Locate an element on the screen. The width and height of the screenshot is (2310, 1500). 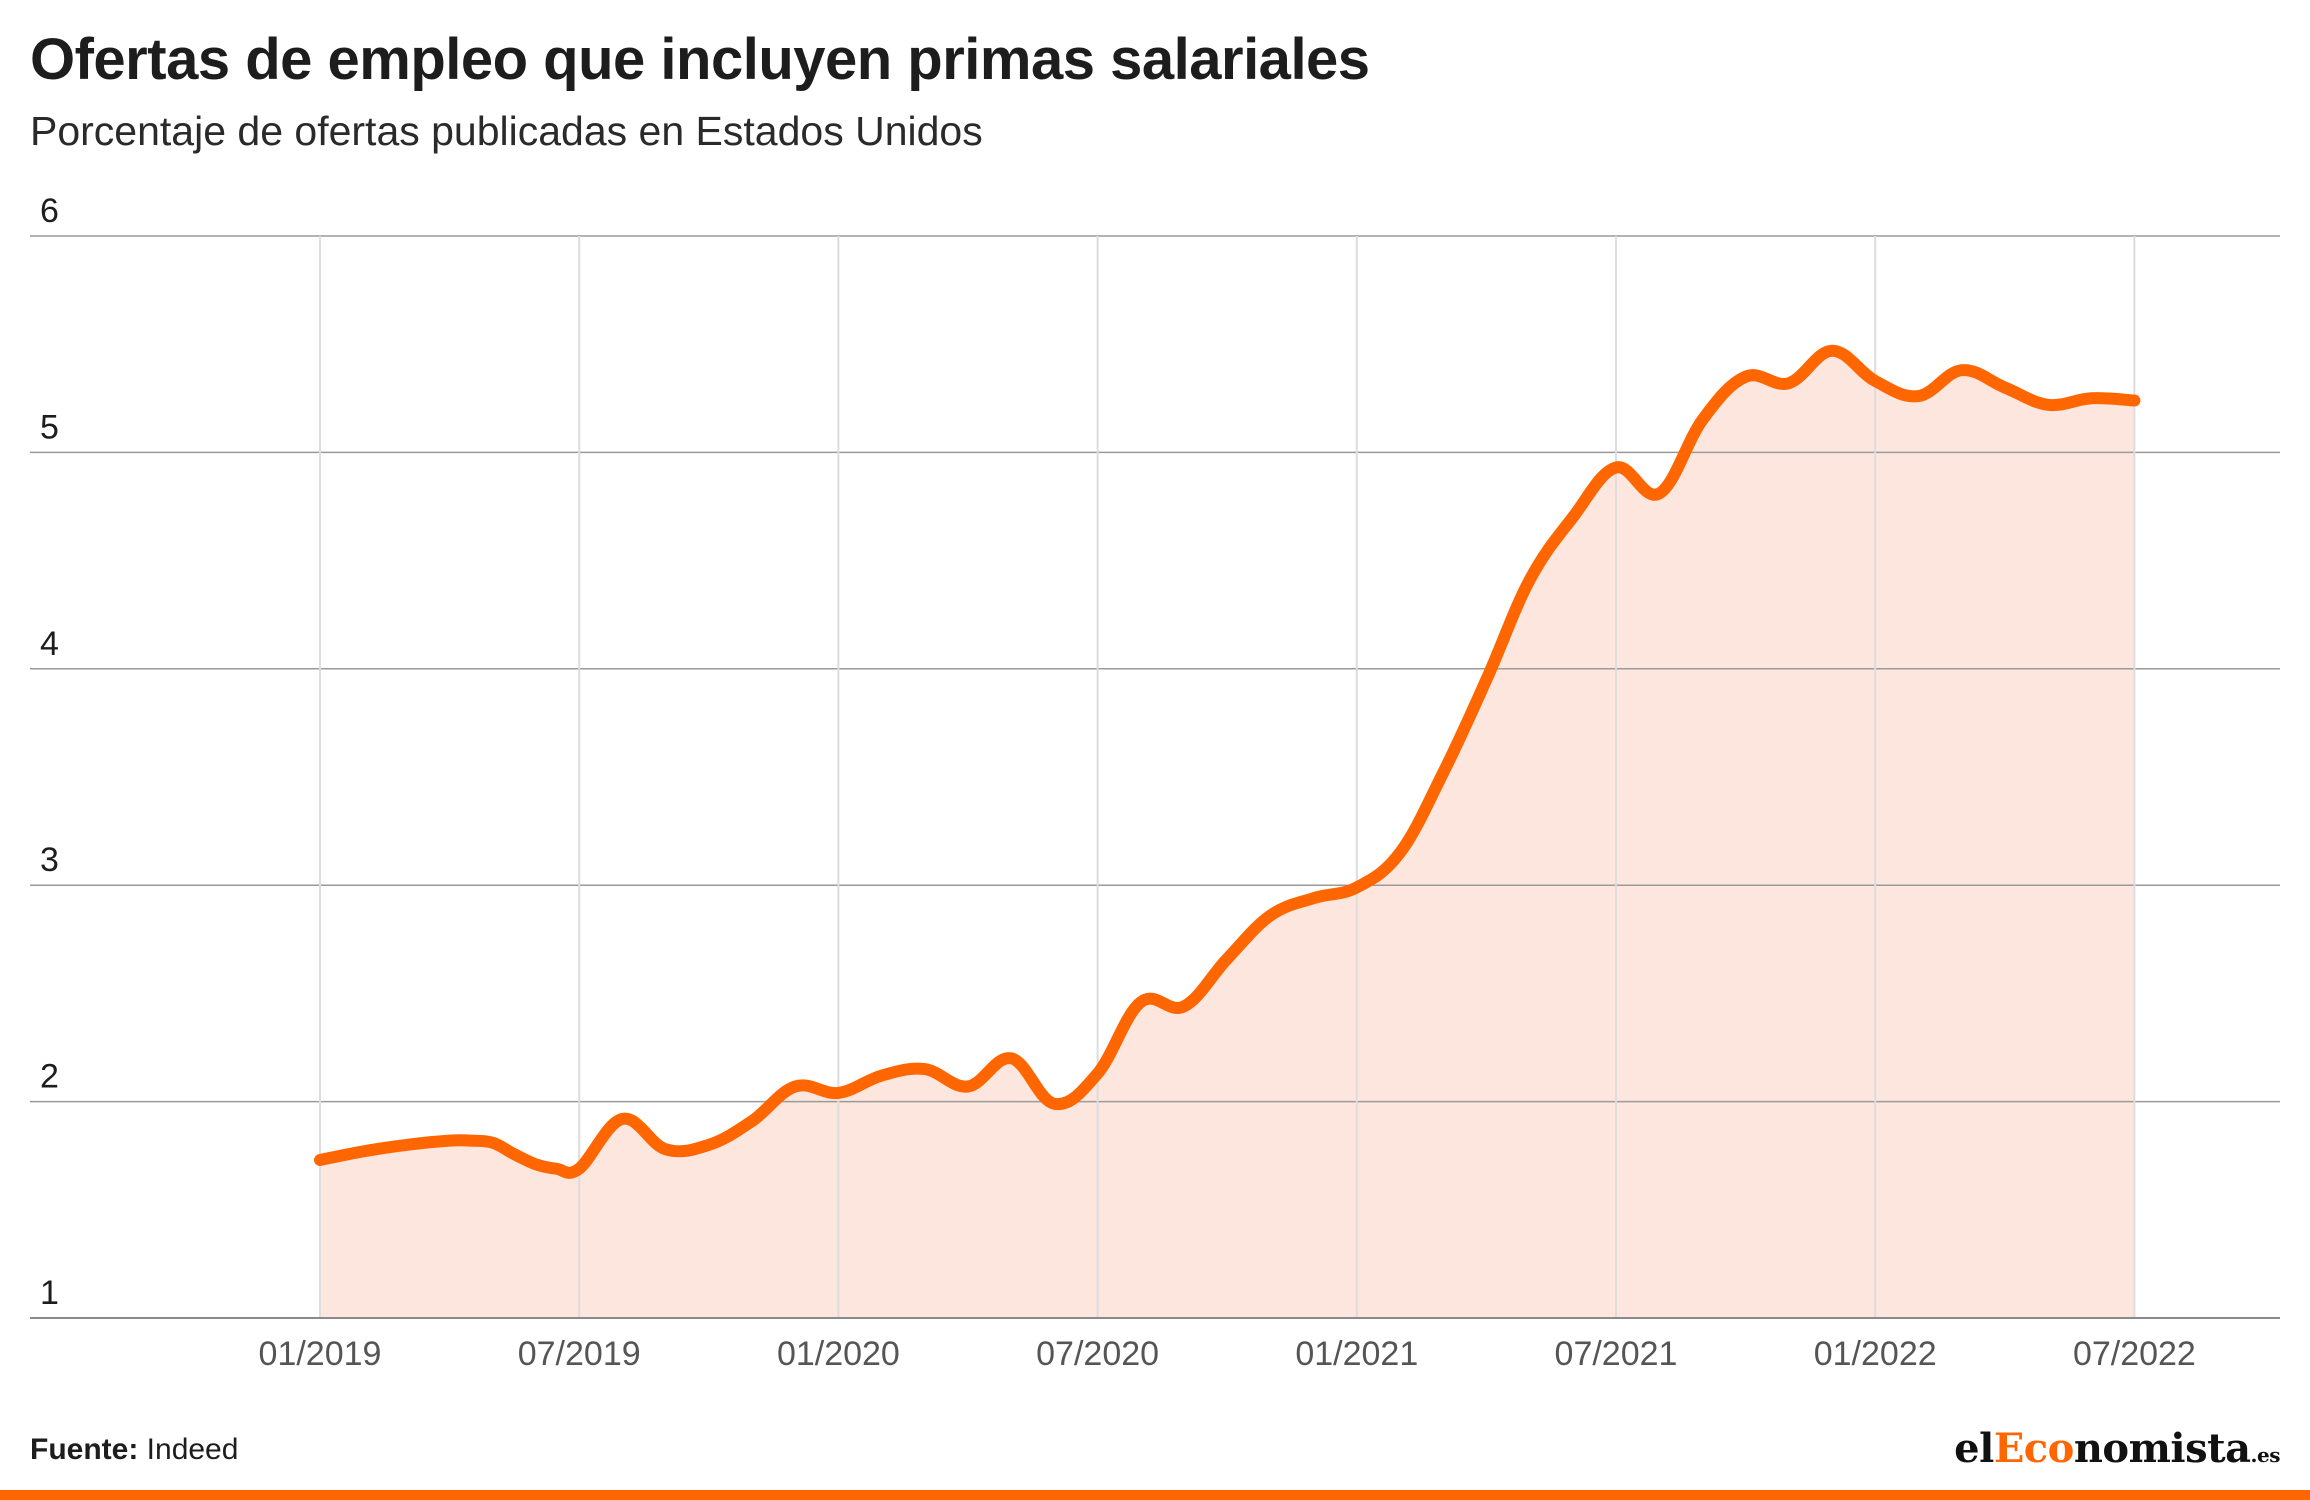
y-tick-label: 2 is located at coordinates (49, 1077).